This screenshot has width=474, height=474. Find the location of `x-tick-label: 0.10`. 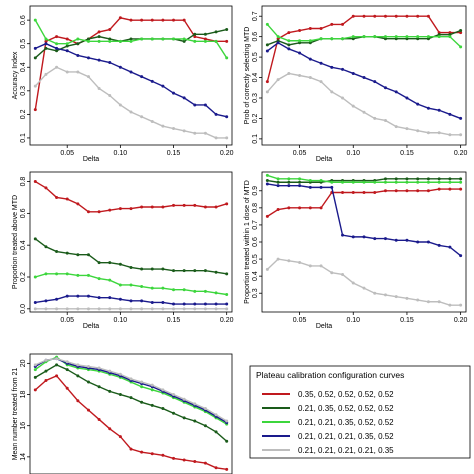

x-tick-label: 0.10 is located at coordinates (353, 320).